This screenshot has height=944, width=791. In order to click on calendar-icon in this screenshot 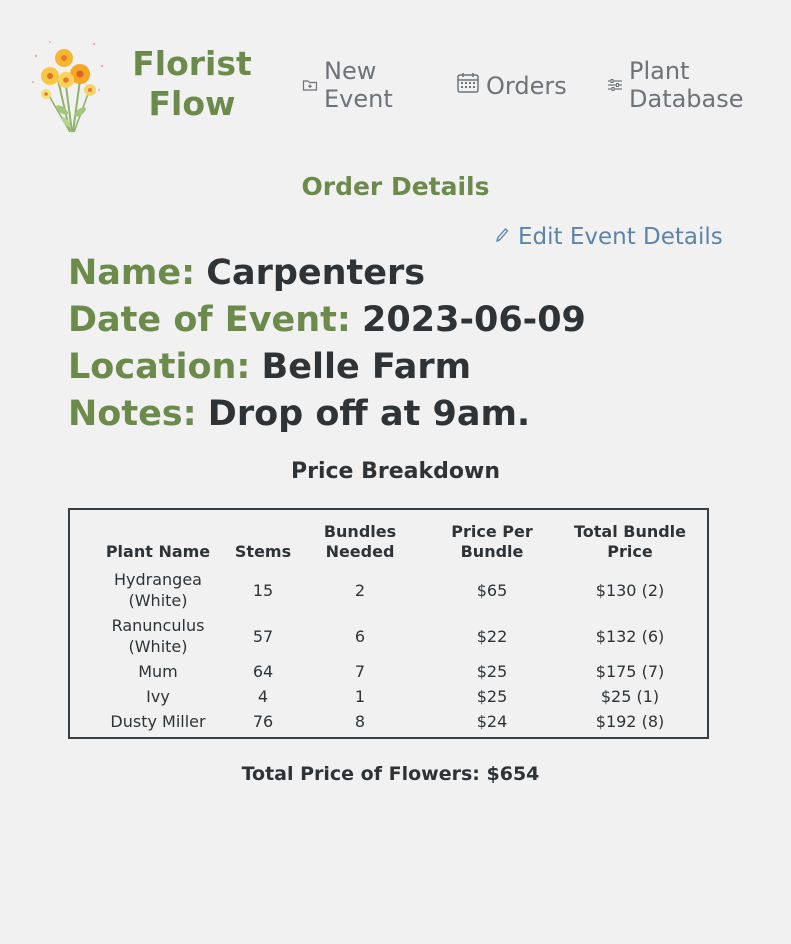, I will do `click(468, 86)`.